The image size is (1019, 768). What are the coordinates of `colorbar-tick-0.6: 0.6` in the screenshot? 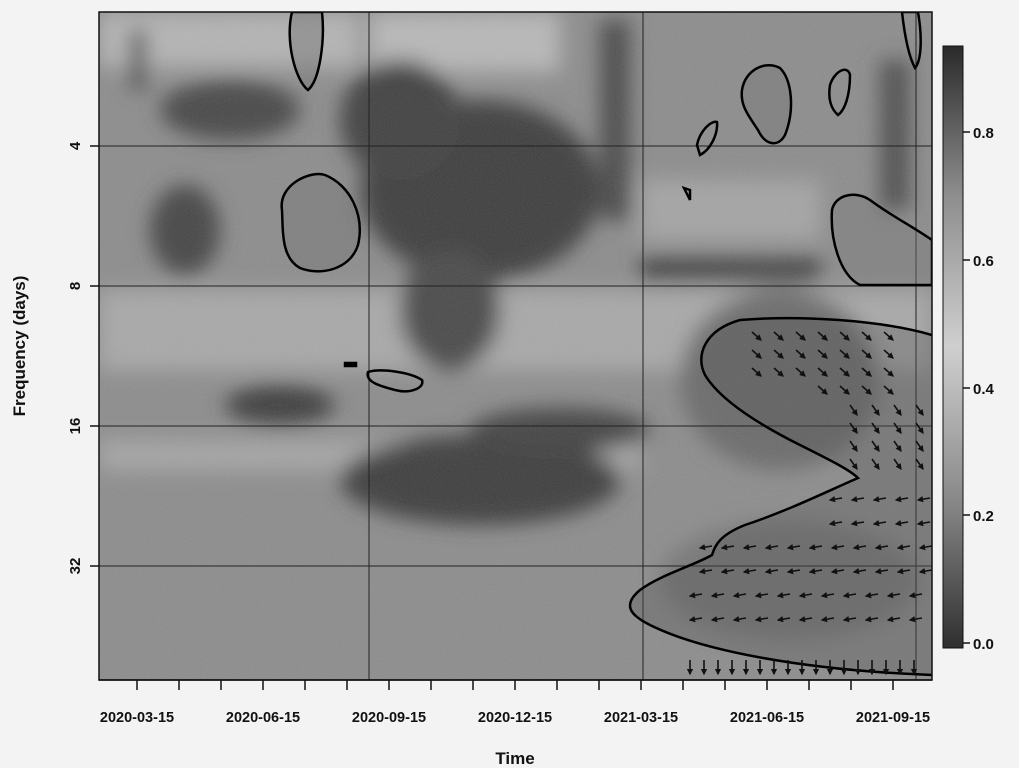 It's located at (983, 261).